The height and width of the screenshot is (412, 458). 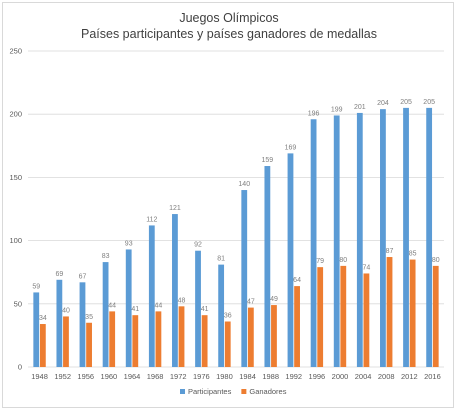 I want to click on data-label: 64, so click(x=297, y=280).